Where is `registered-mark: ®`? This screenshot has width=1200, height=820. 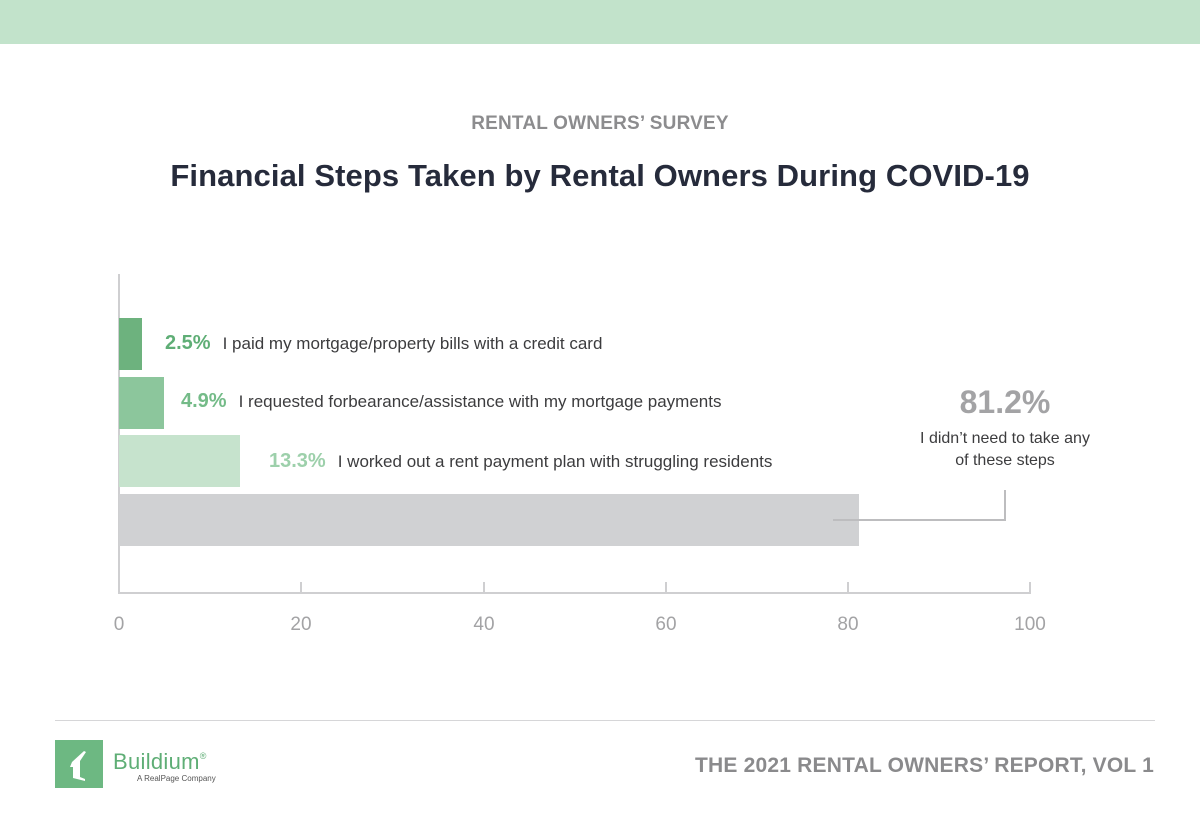
registered-mark: ® is located at coordinates (203, 756).